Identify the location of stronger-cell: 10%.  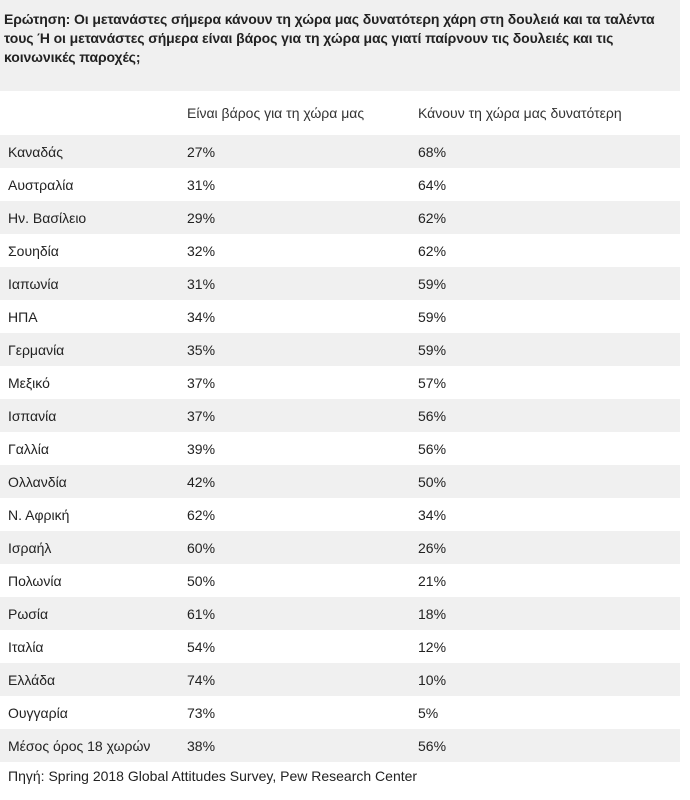
(549, 679).